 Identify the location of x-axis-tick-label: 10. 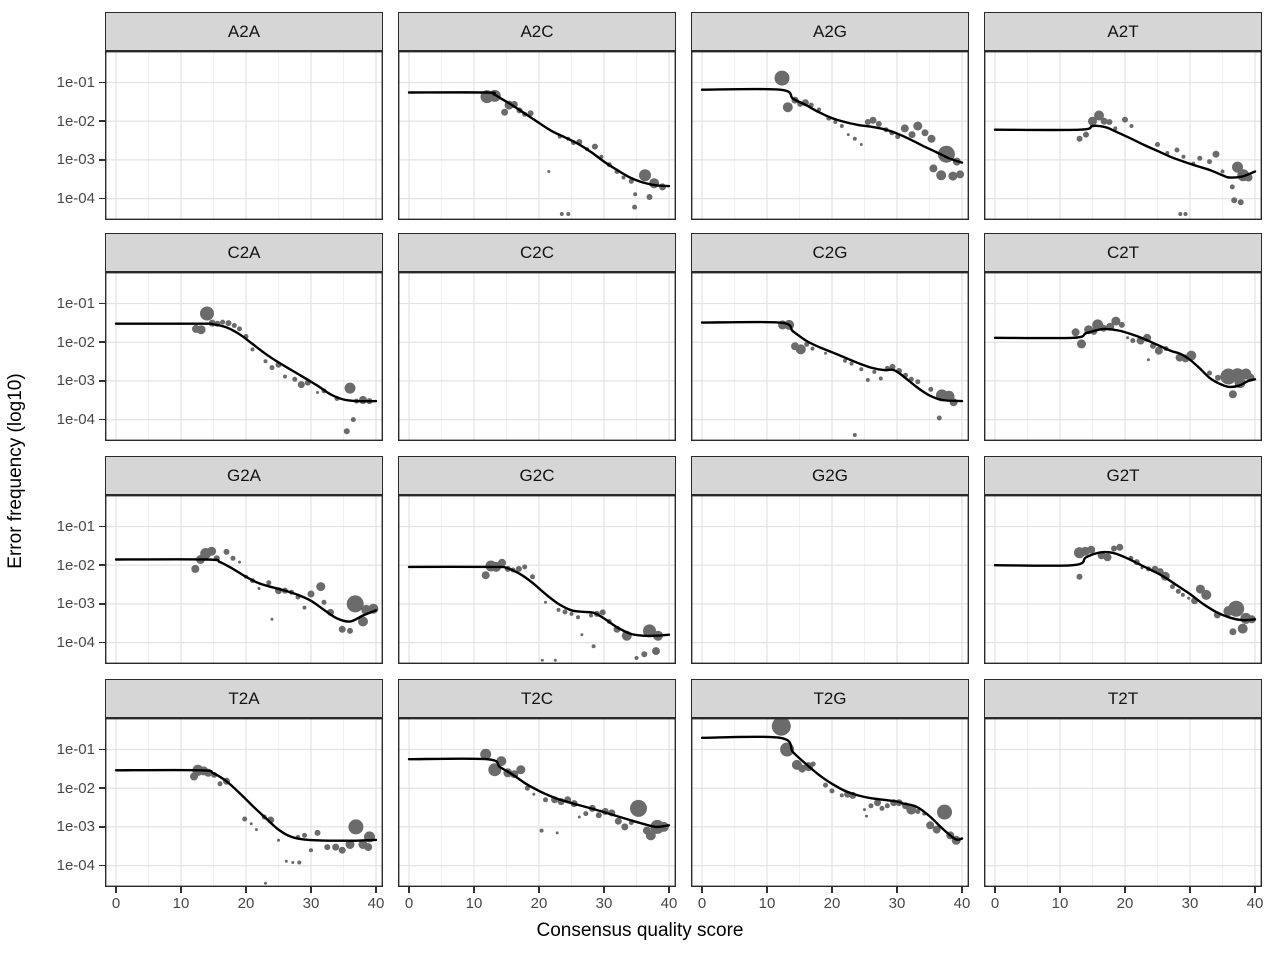
(181, 903).